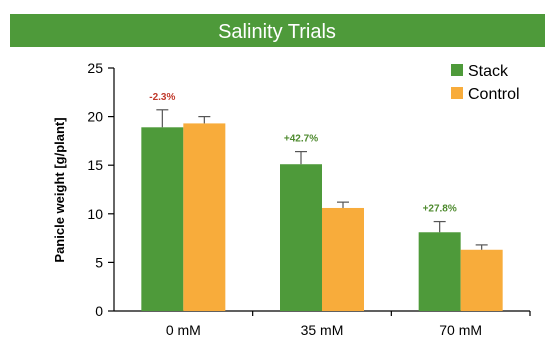  I want to click on legend-swatch-stack, so click(457, 70).